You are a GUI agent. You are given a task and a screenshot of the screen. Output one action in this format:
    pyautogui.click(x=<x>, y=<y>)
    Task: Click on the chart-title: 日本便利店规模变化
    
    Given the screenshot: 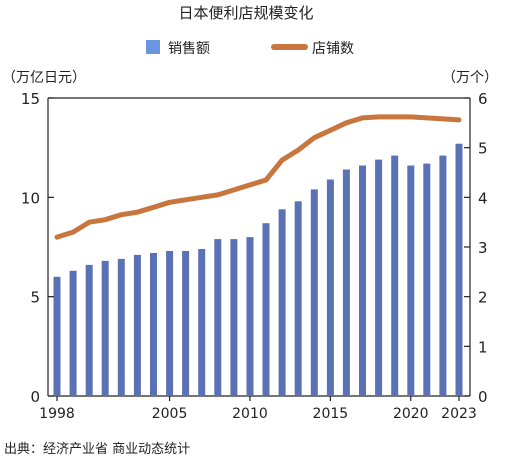 What is the action you would take?
    pyautogui.click(x=245, y=13)
    